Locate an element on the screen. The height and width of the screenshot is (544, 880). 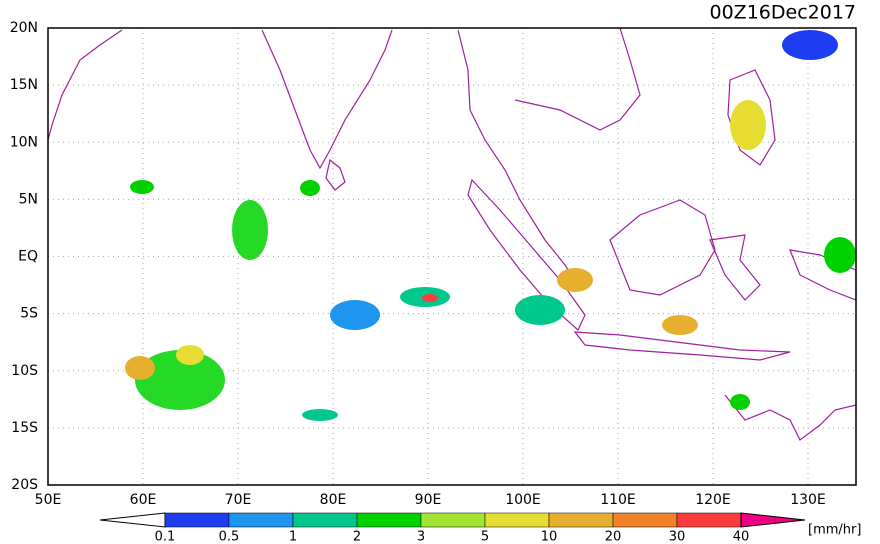
colorbar-label: 1 is located at coordinates (293, 537).